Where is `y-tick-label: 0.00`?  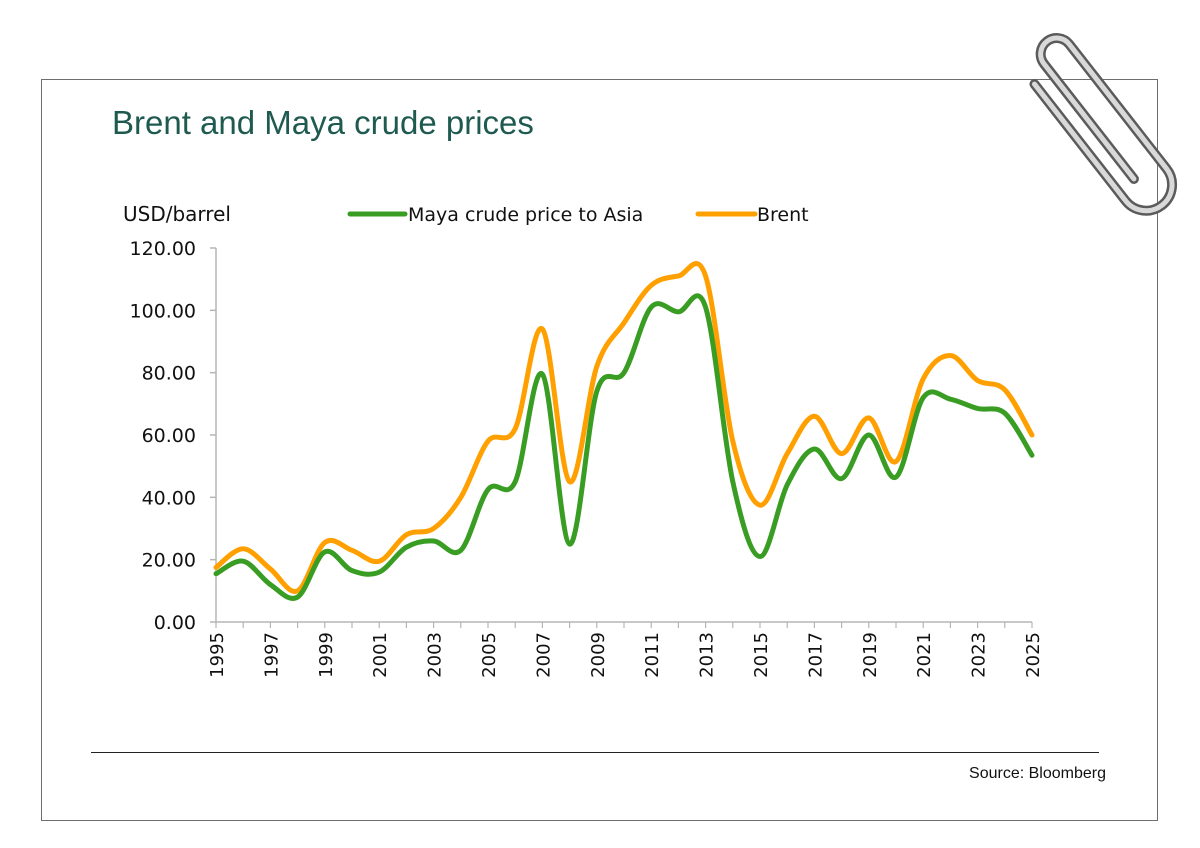
y-tick-label: 0.00 is located at coordinates (175, 623).